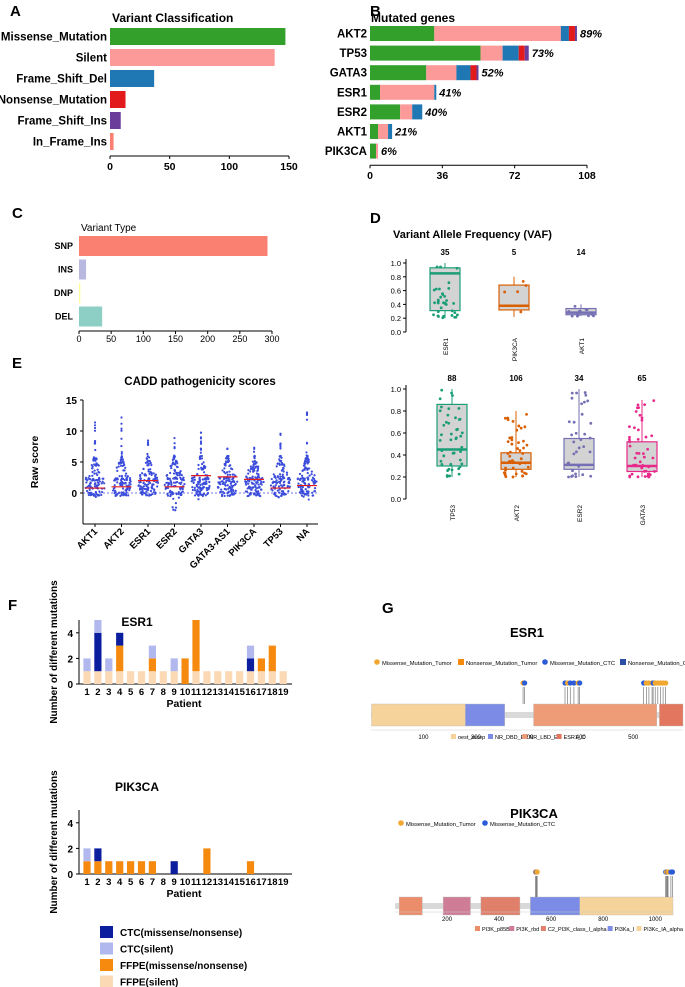  Describe the element at coordinates (207, 339) in the screenshot. I see `x-tick-label: 200` at that location.